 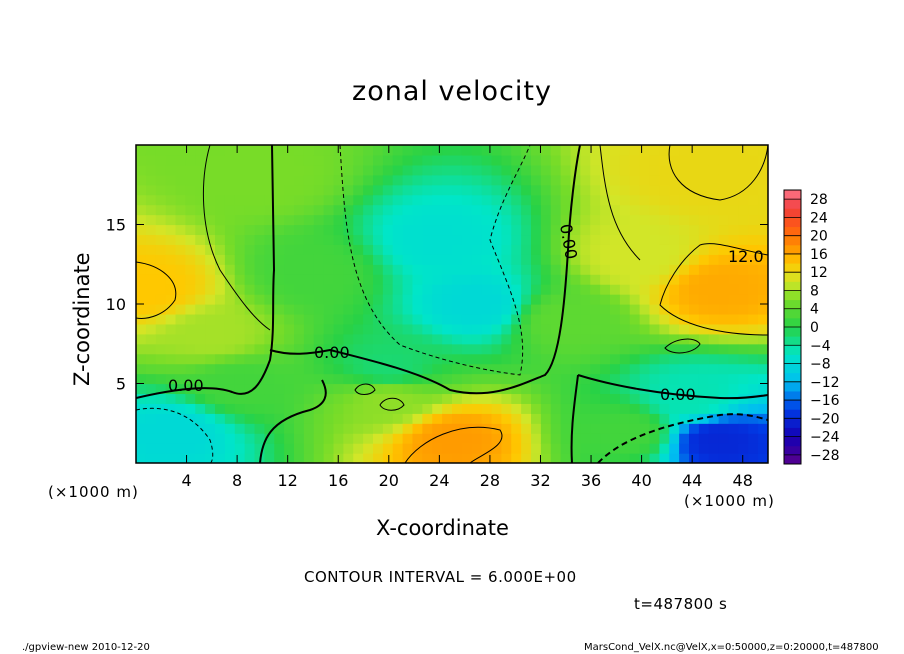 I want to click on colorbar-segment, so click(x=792, y=204).